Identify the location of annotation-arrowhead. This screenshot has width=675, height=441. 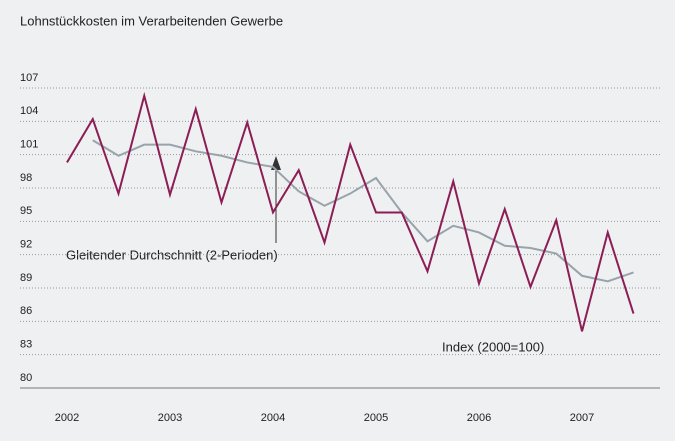
(276, 163).